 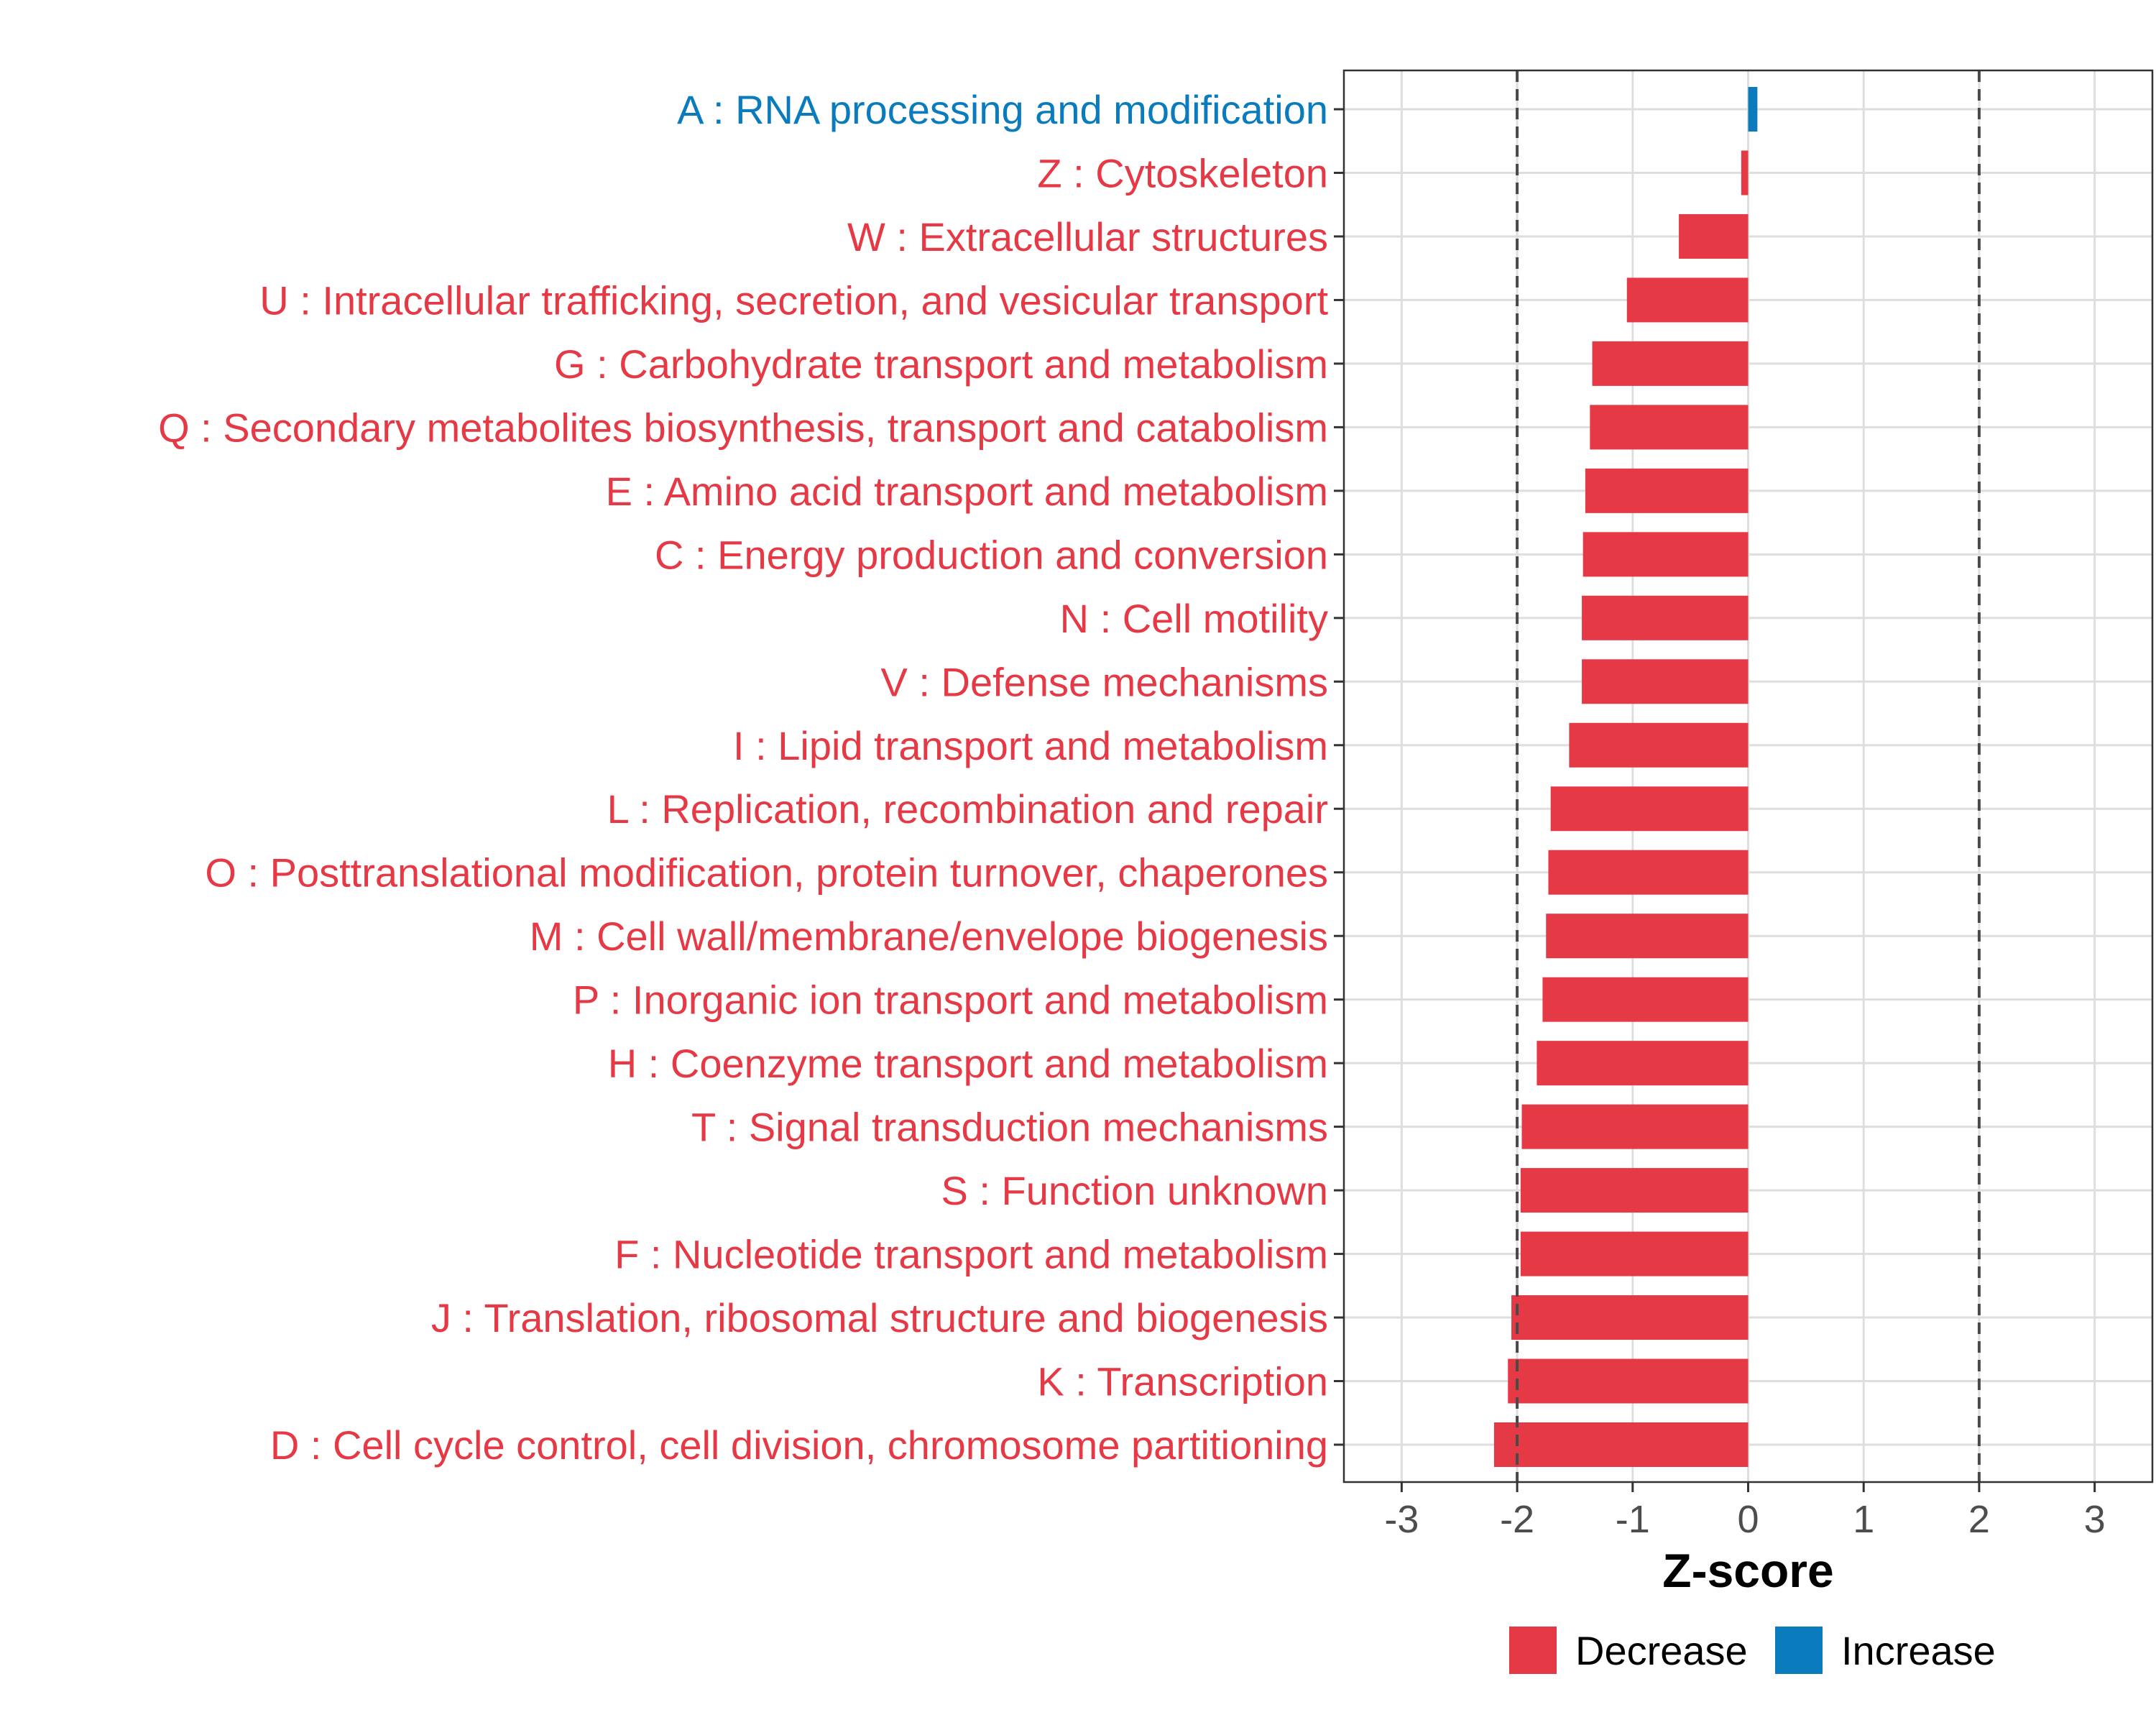 What do you see at coordinates (967, 491) in the screenshot?
I see `category-label: E : Amino acid transport and metabolism` at bounding box center [967, 491].